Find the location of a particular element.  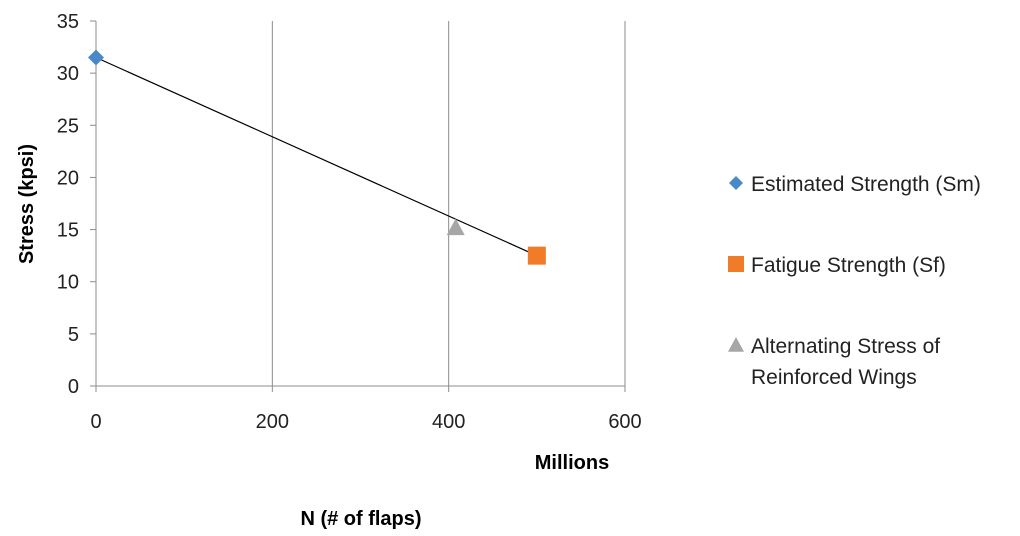

x-tick-labels: 0 200 400 600 is located at coordinates (365, 422).